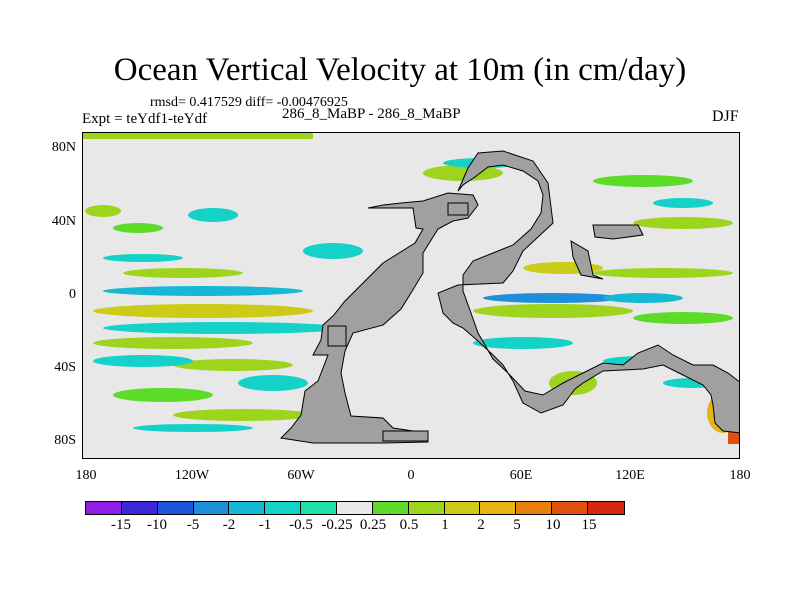 This screenshot has height=600, width=800. What do you see at coordinates (65, 440) in the screenshot?
I see `y-label-80s: 80S` at bounding box center [65, 440].